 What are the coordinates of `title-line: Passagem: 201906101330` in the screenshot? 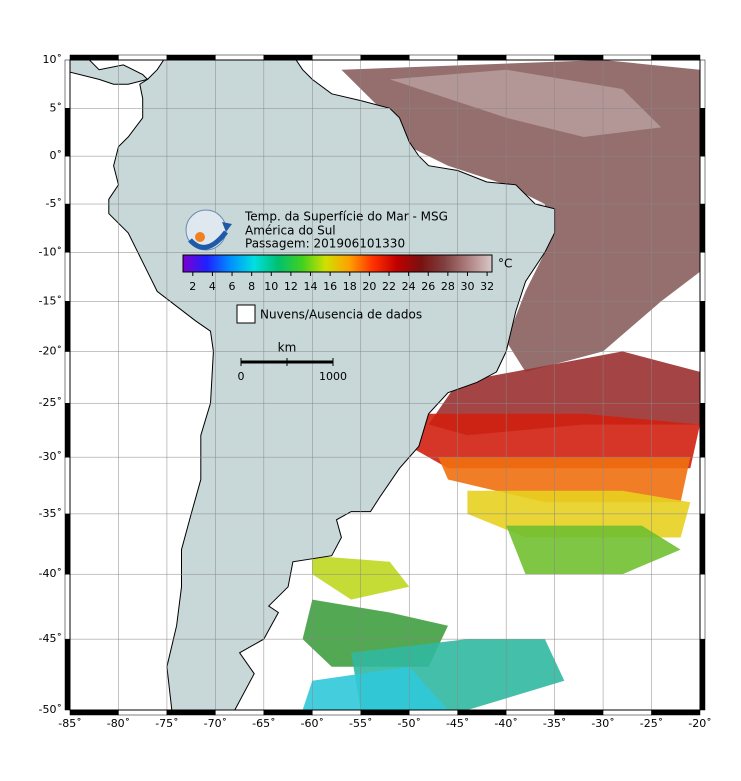 It's located at (325, 244).